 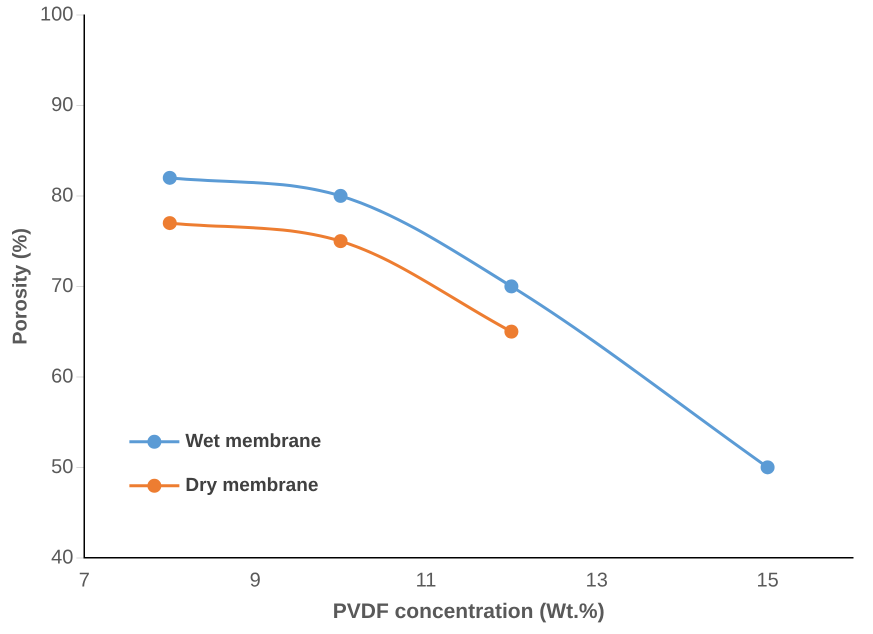 I want to click on y-tick-label: 50, so click(x=62, y=467).